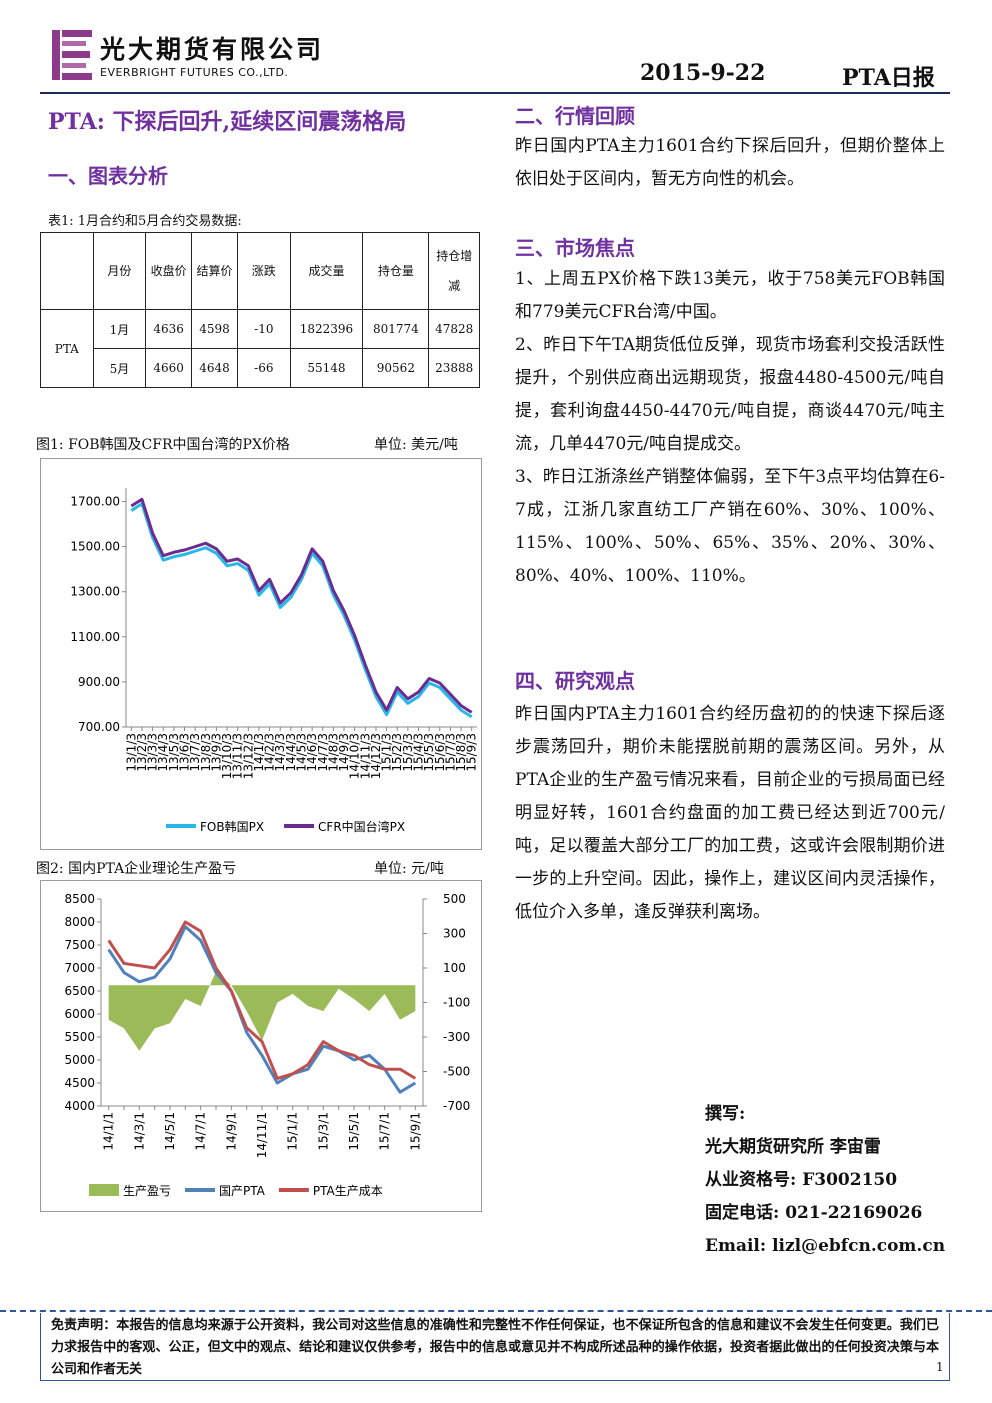 The height and width of the screenshot is (1403, 992). Describe the element at coordinates (270, 752) in the screenshot. I see `x-tick-label: 14/2/3` at that location.